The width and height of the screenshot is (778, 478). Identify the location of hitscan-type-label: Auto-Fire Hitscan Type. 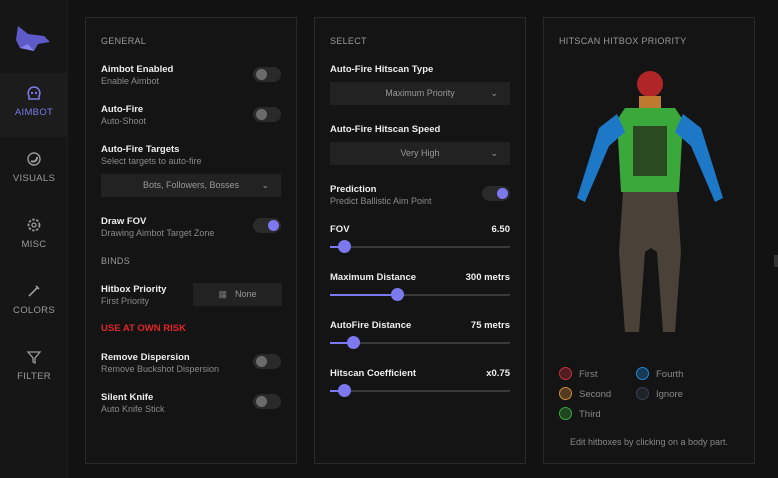
(382, 69).